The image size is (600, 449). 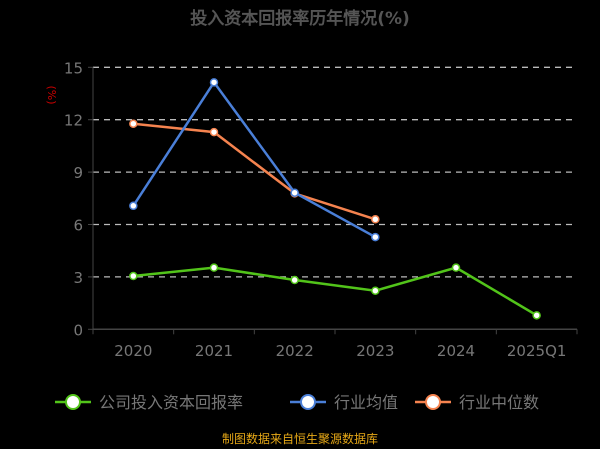 What do you see at coordinates (133, 351) in the screenshot?
I see `x-tick-label: 2020` at bounding box center [133, 351].